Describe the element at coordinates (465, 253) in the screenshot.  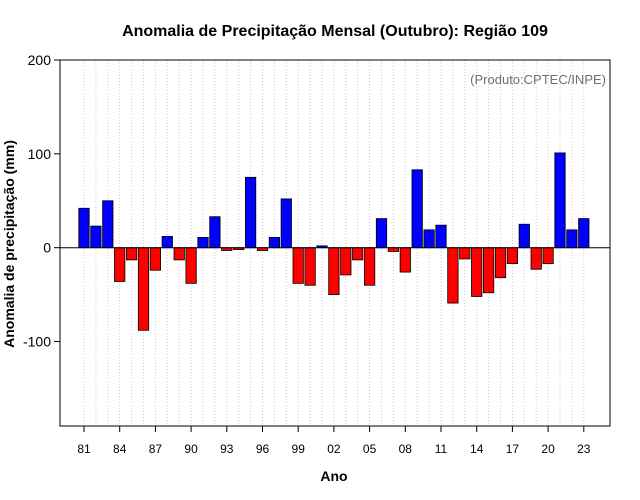
I see `bar-2013` at that location.